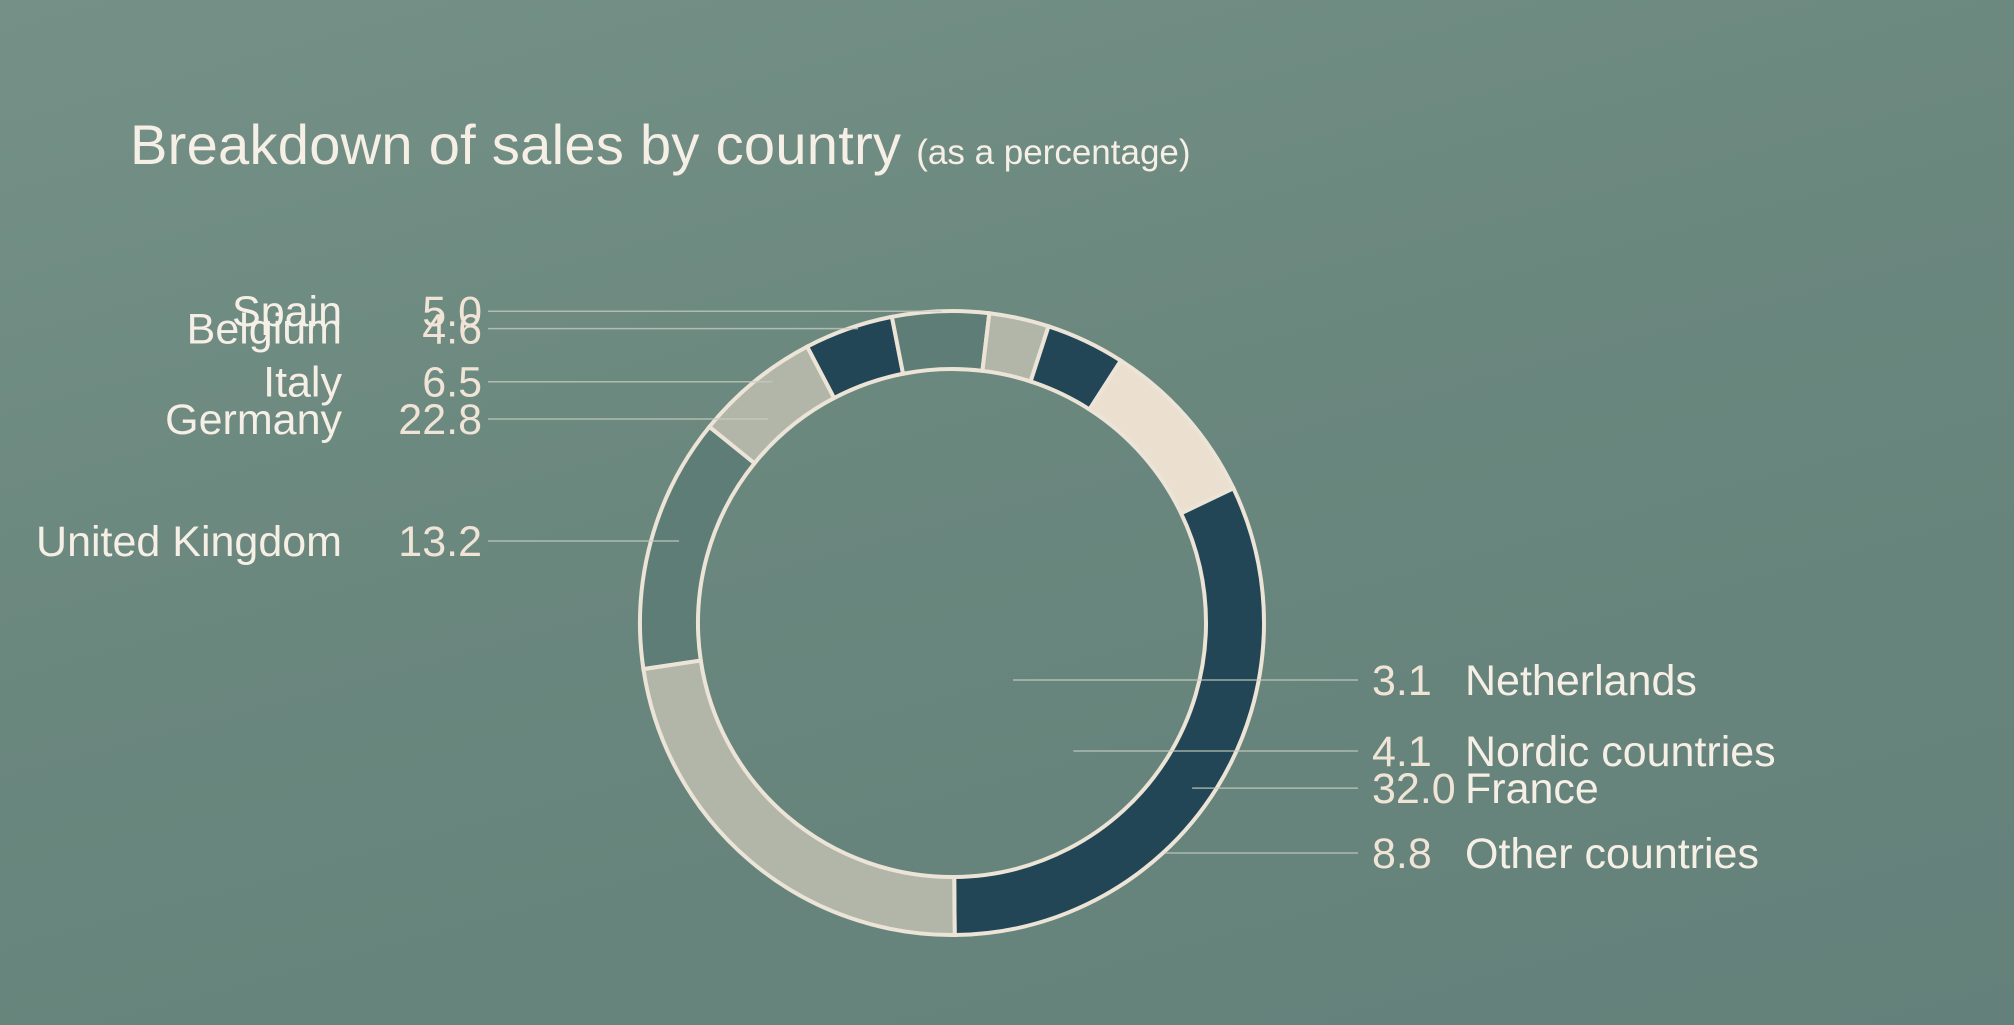  I want to click on value-label-belgium: 4.6, so click(452, 330).